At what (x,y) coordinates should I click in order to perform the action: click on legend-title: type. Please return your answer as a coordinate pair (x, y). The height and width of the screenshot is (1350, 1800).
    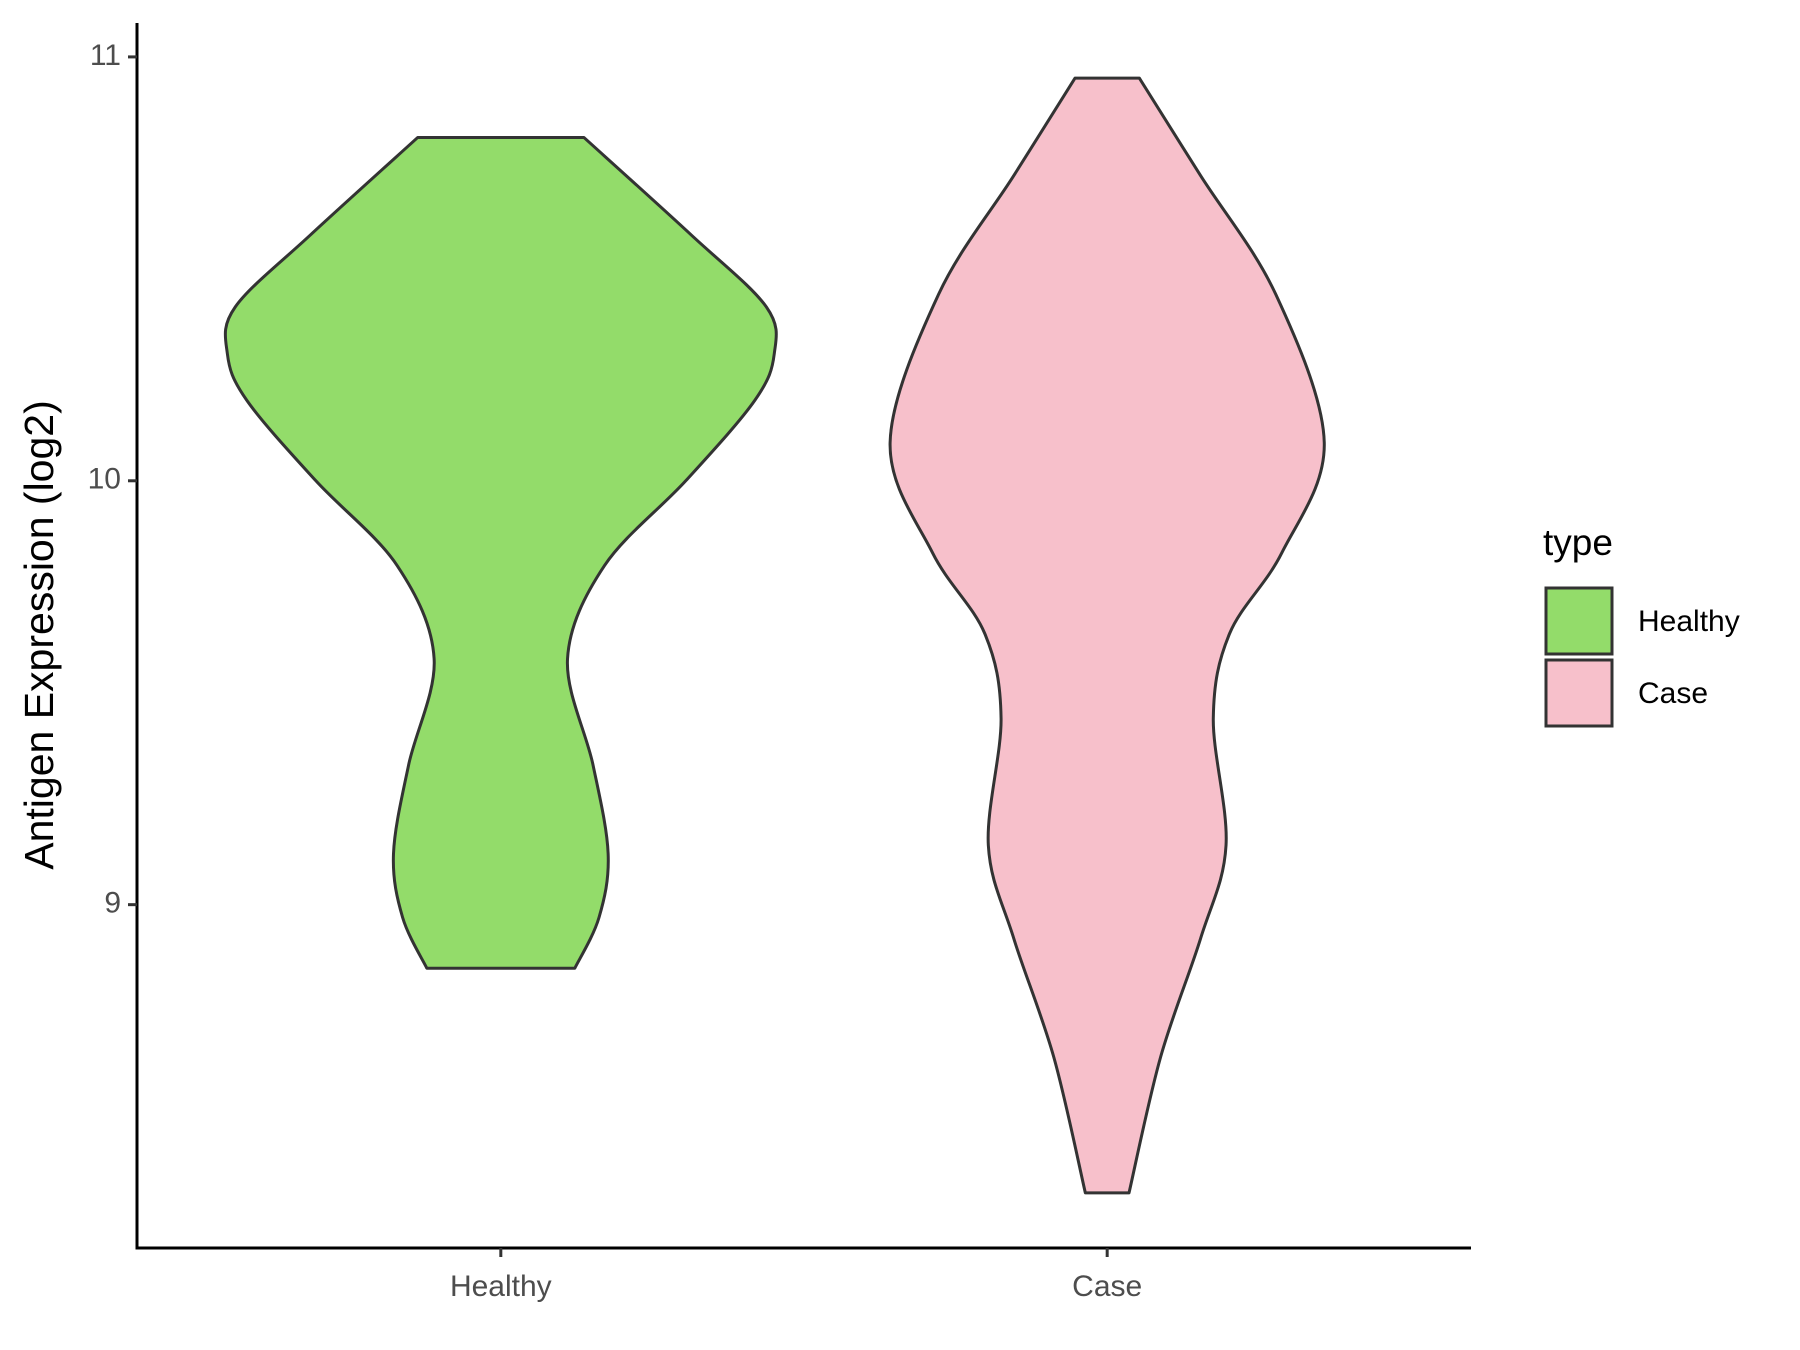
    Looking at the image, I should click on (1578, 542).